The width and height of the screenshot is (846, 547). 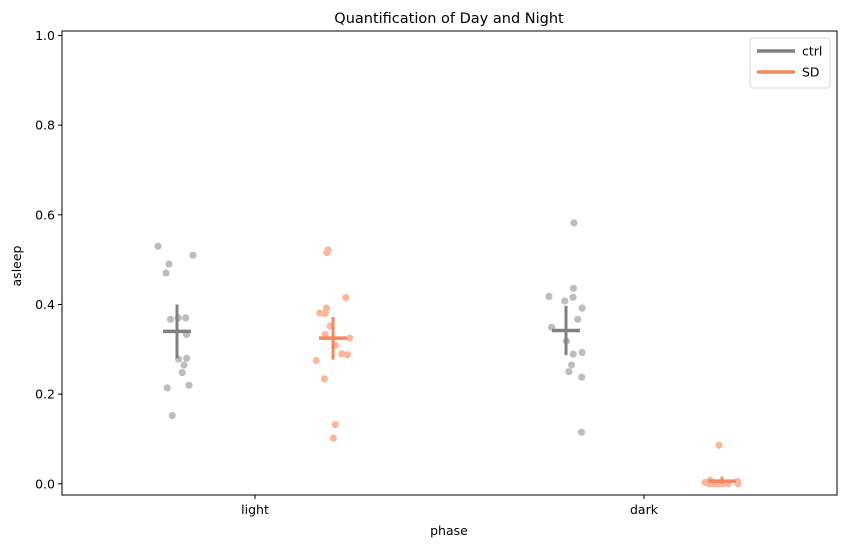 What do you see at coordinates (45, 35) in the screenshot?
I see `y-tick-label: 1.0` at bounding box center [45, 35].